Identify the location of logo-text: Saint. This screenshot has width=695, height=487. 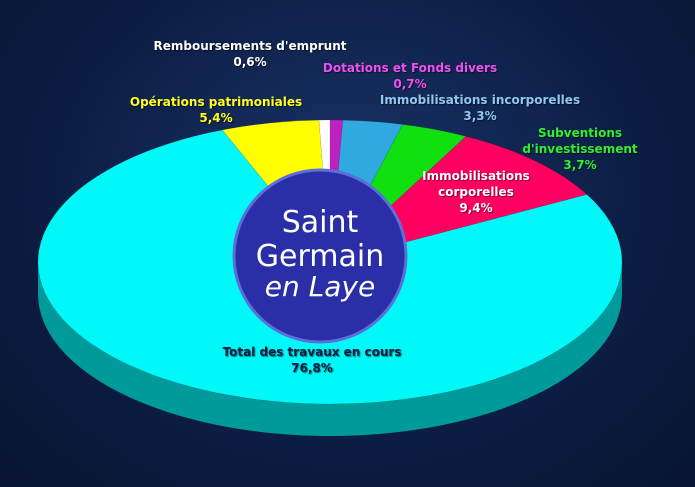
(320, 222).